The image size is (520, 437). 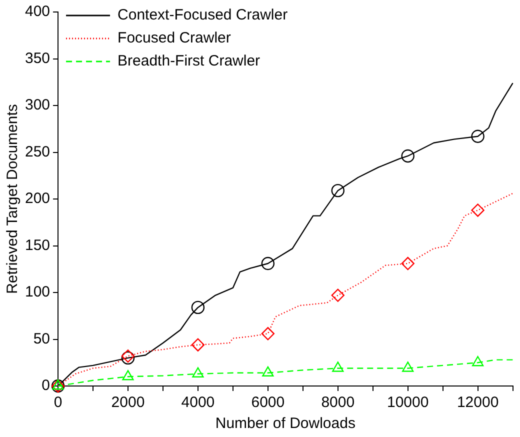 What do you see at coordinates (285, 423) in the screenshot?
I see `x-axis-title: Number of Dowloads` at bounding box center [285, 423].